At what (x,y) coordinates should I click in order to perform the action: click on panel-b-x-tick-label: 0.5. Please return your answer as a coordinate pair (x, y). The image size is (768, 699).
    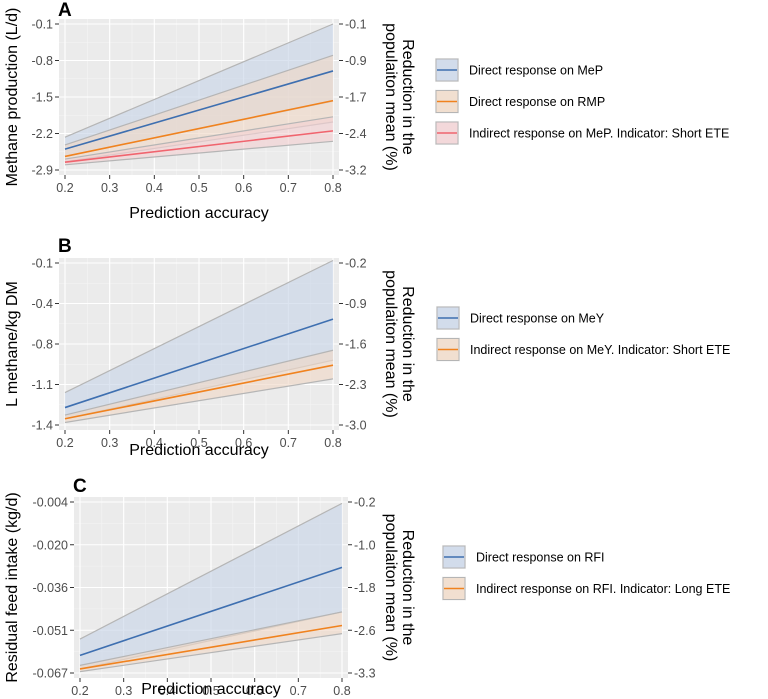
    Looking at the image, I should click on (198, 443).